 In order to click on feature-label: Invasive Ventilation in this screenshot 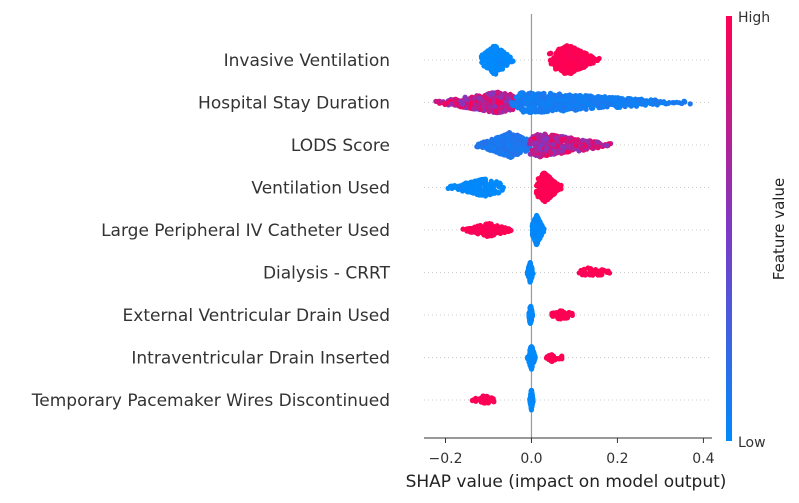, I will do `click(307, 61)`.